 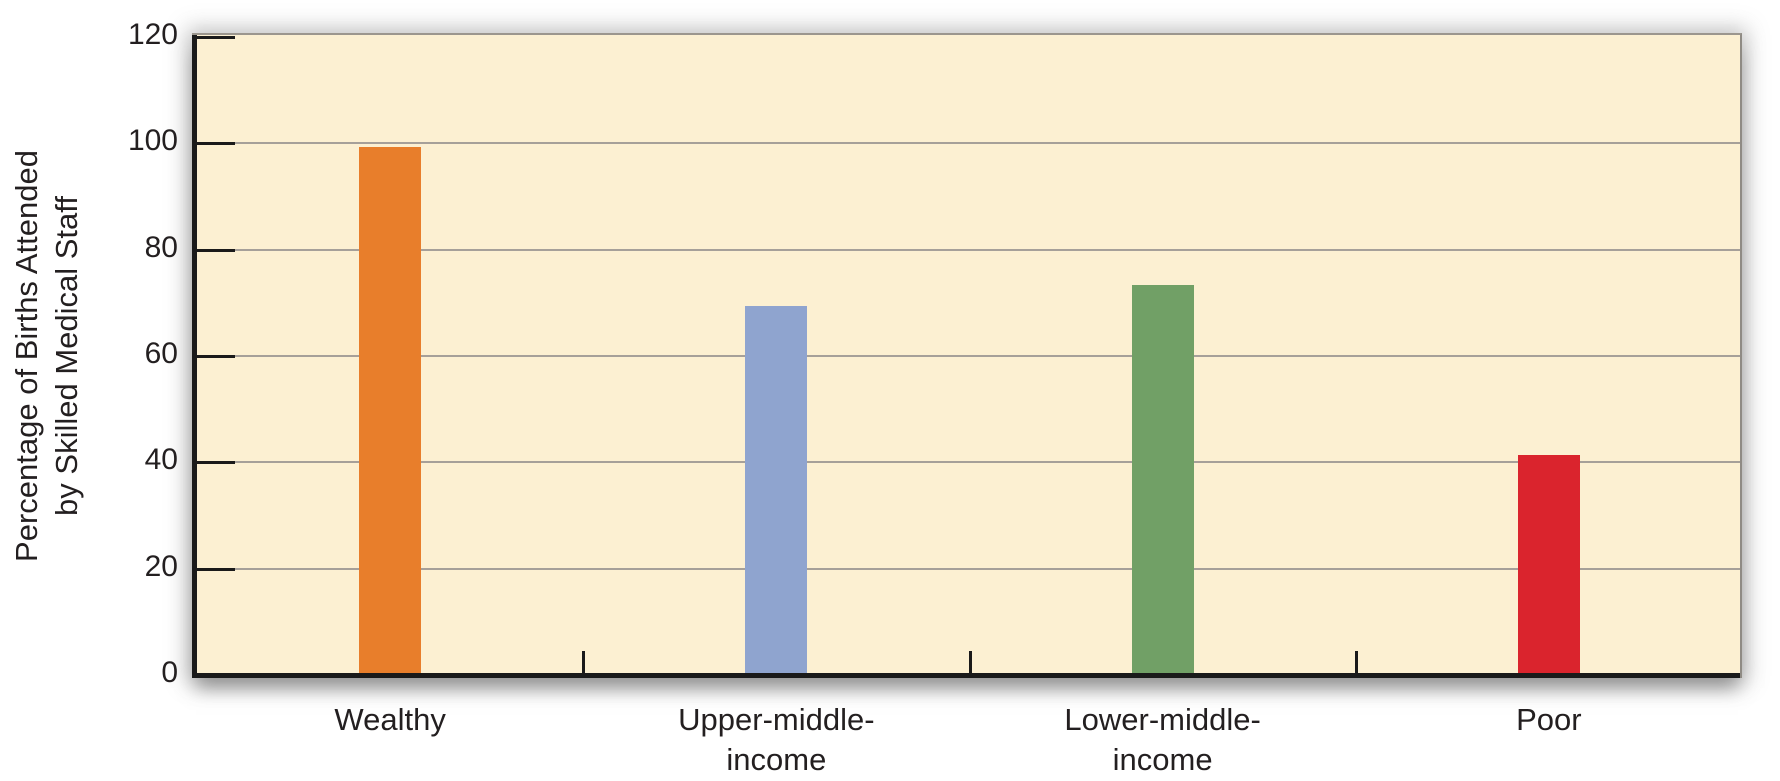 I want to click on x-category-label-wealthy: Wealthy, so click(x=390, y=720).